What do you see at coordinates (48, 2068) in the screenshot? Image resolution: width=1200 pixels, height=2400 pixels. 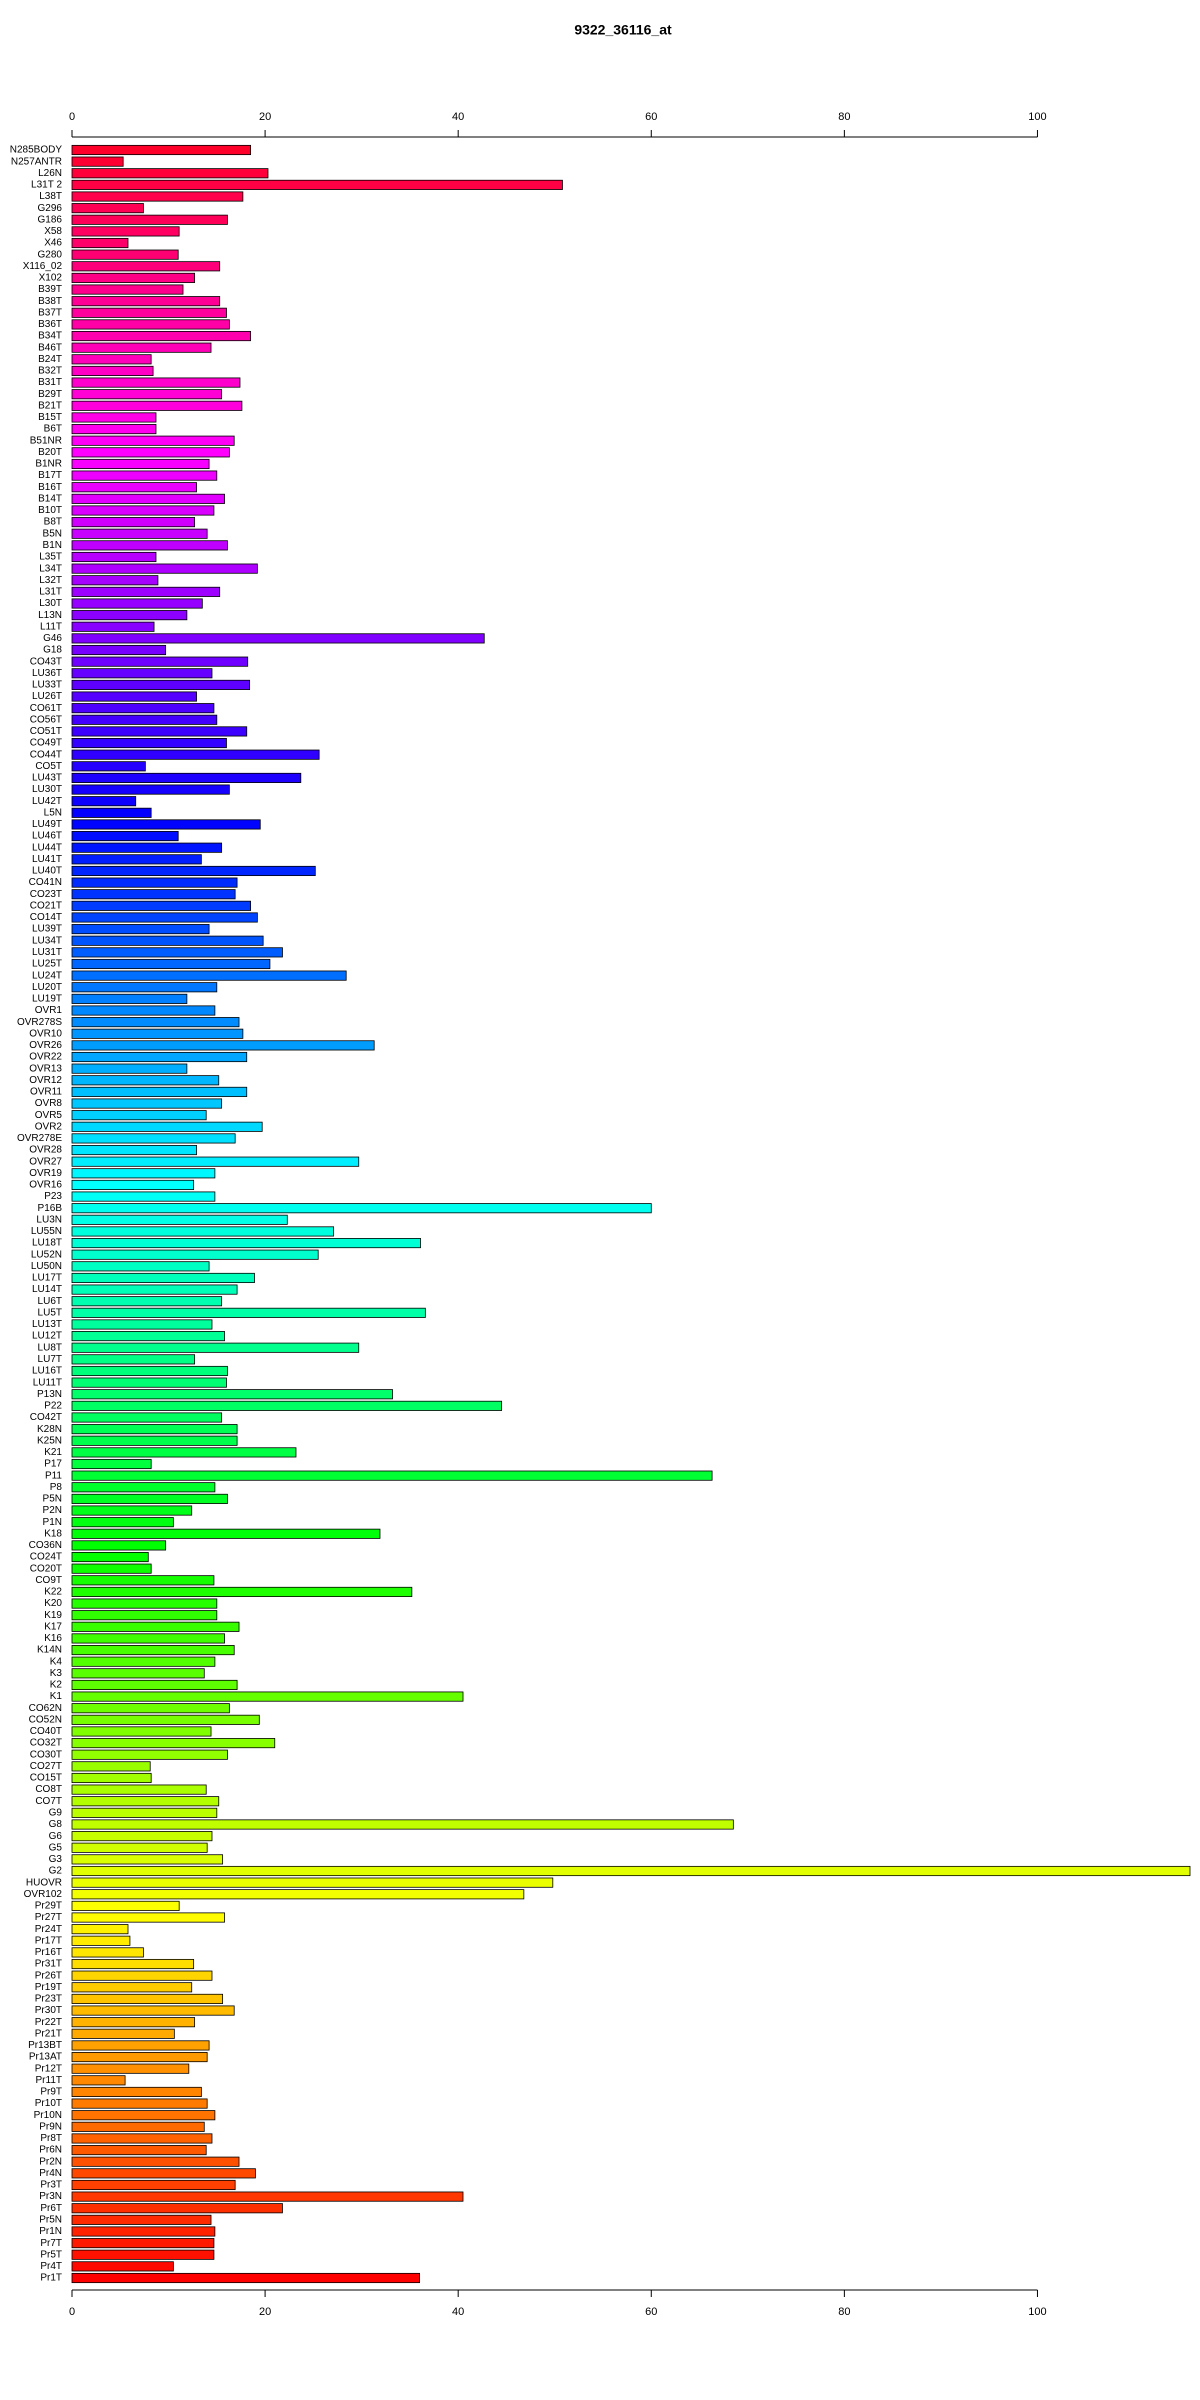 I see `category-label: Pr12T` at bounding box center [48, 2068].